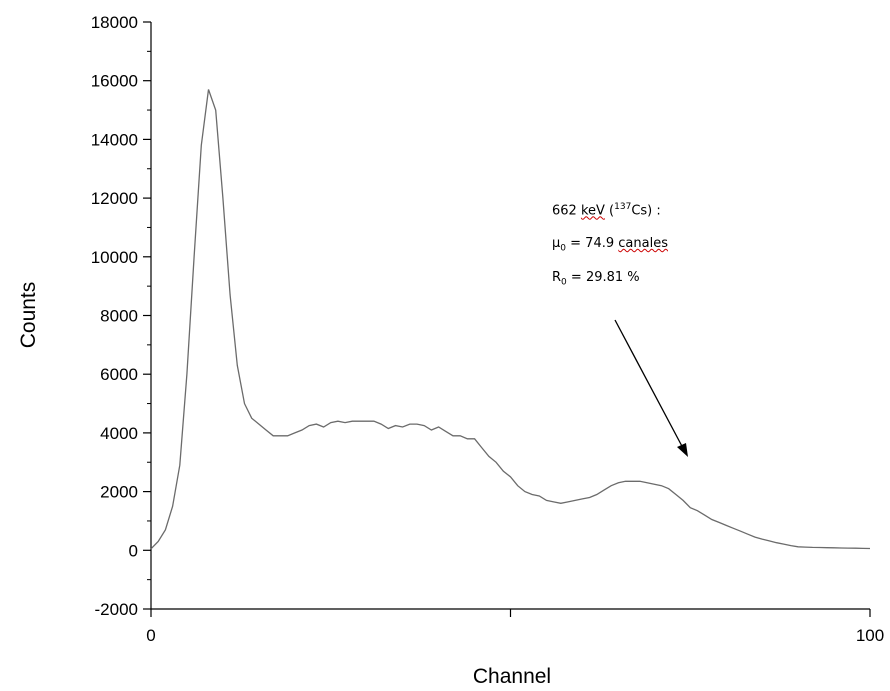 The width and height of the screenshot is (890, 691). Describe the element at coordinates (114, 139) in the screenshot. I see `y-tick-label: 14000` at that location.